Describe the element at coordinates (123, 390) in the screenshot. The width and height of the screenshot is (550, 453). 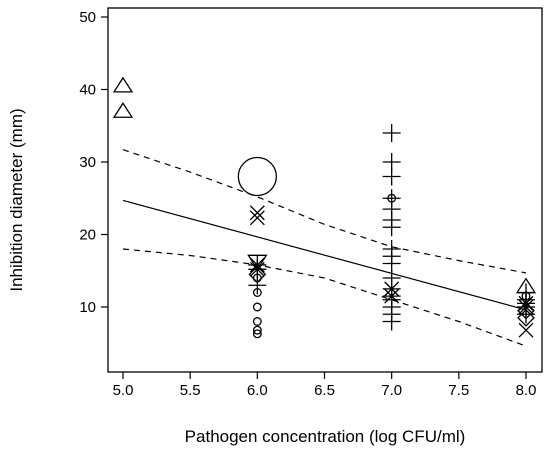
I see `x-tick-label: 5.0` at that location.